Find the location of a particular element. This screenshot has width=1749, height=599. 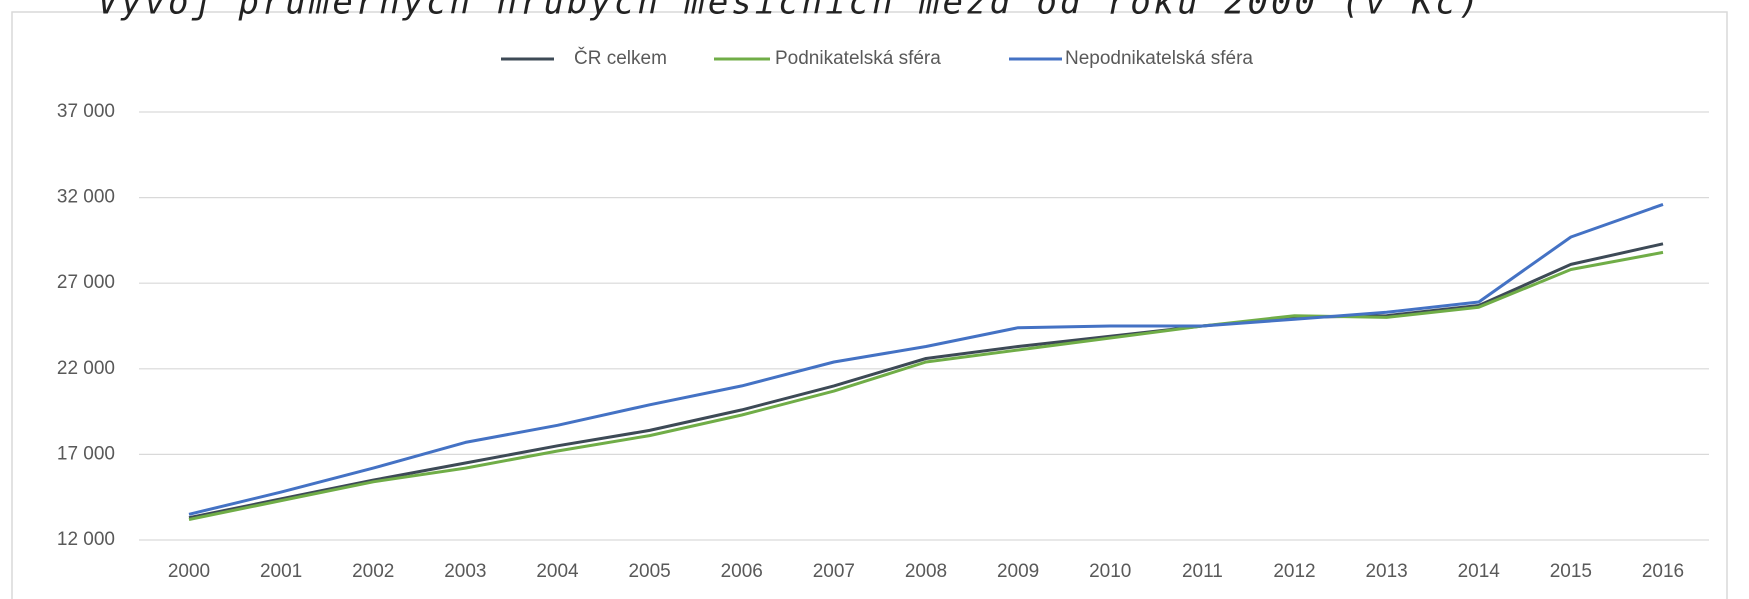

x-tick-label: 2016 is located at coordinates (1663, 571).